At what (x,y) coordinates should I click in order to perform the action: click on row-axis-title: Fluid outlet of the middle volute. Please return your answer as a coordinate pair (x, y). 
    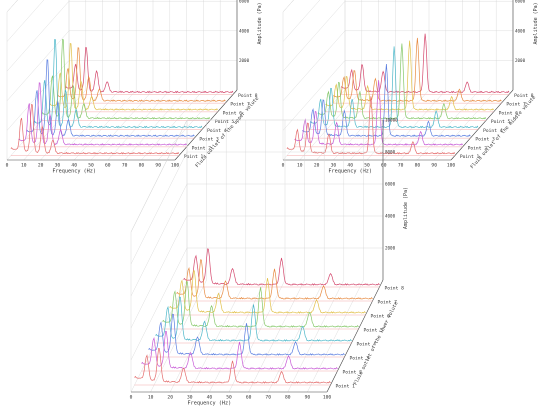
    Looking at the image, I should click on (503, 132).